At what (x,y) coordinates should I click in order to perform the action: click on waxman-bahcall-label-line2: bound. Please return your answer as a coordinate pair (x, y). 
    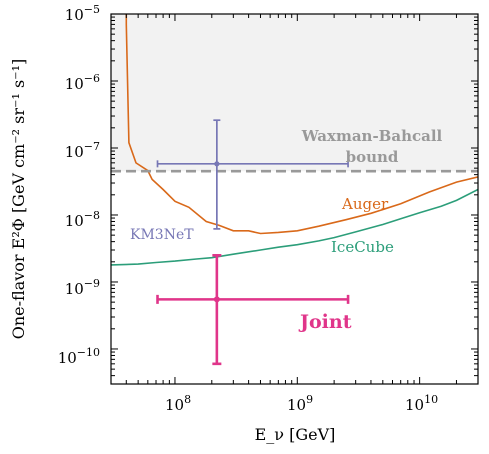
    Looking at the image, I should click on (372, 157).